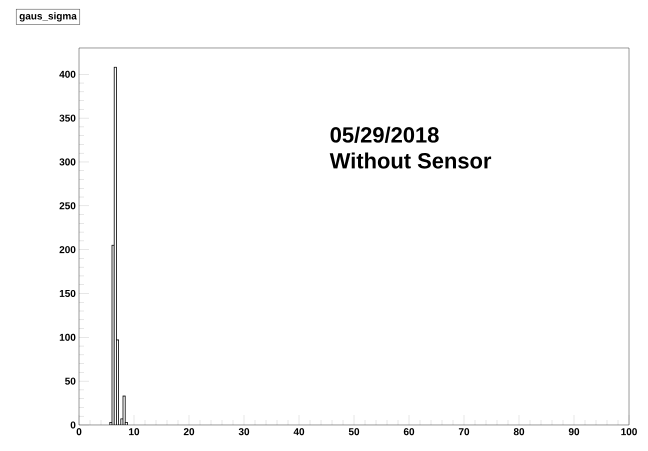  Describe the element at coordinates (67, 162) in the screenshot. I see `y-tick-label: 300` at that location.